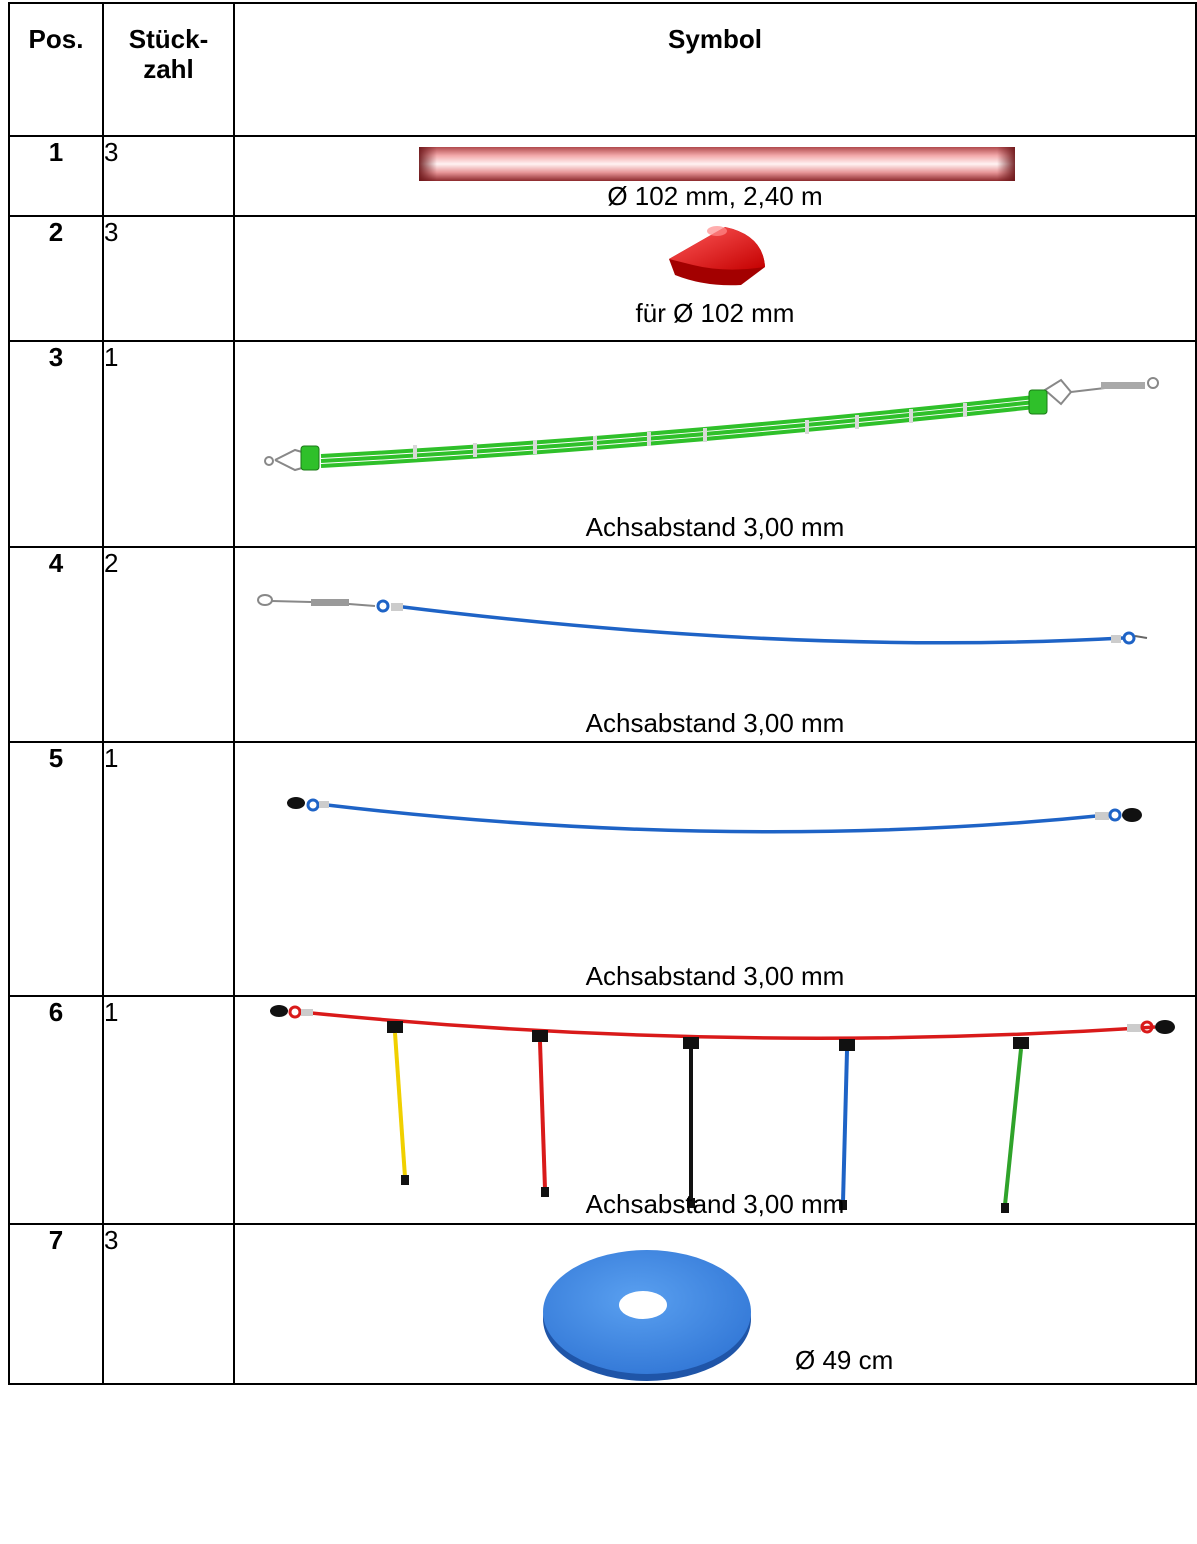 This screenshot has width=1197, height=1544. I want to click on table-header-row: Pos. Stück- zahl Symbol, so click(602, 69).